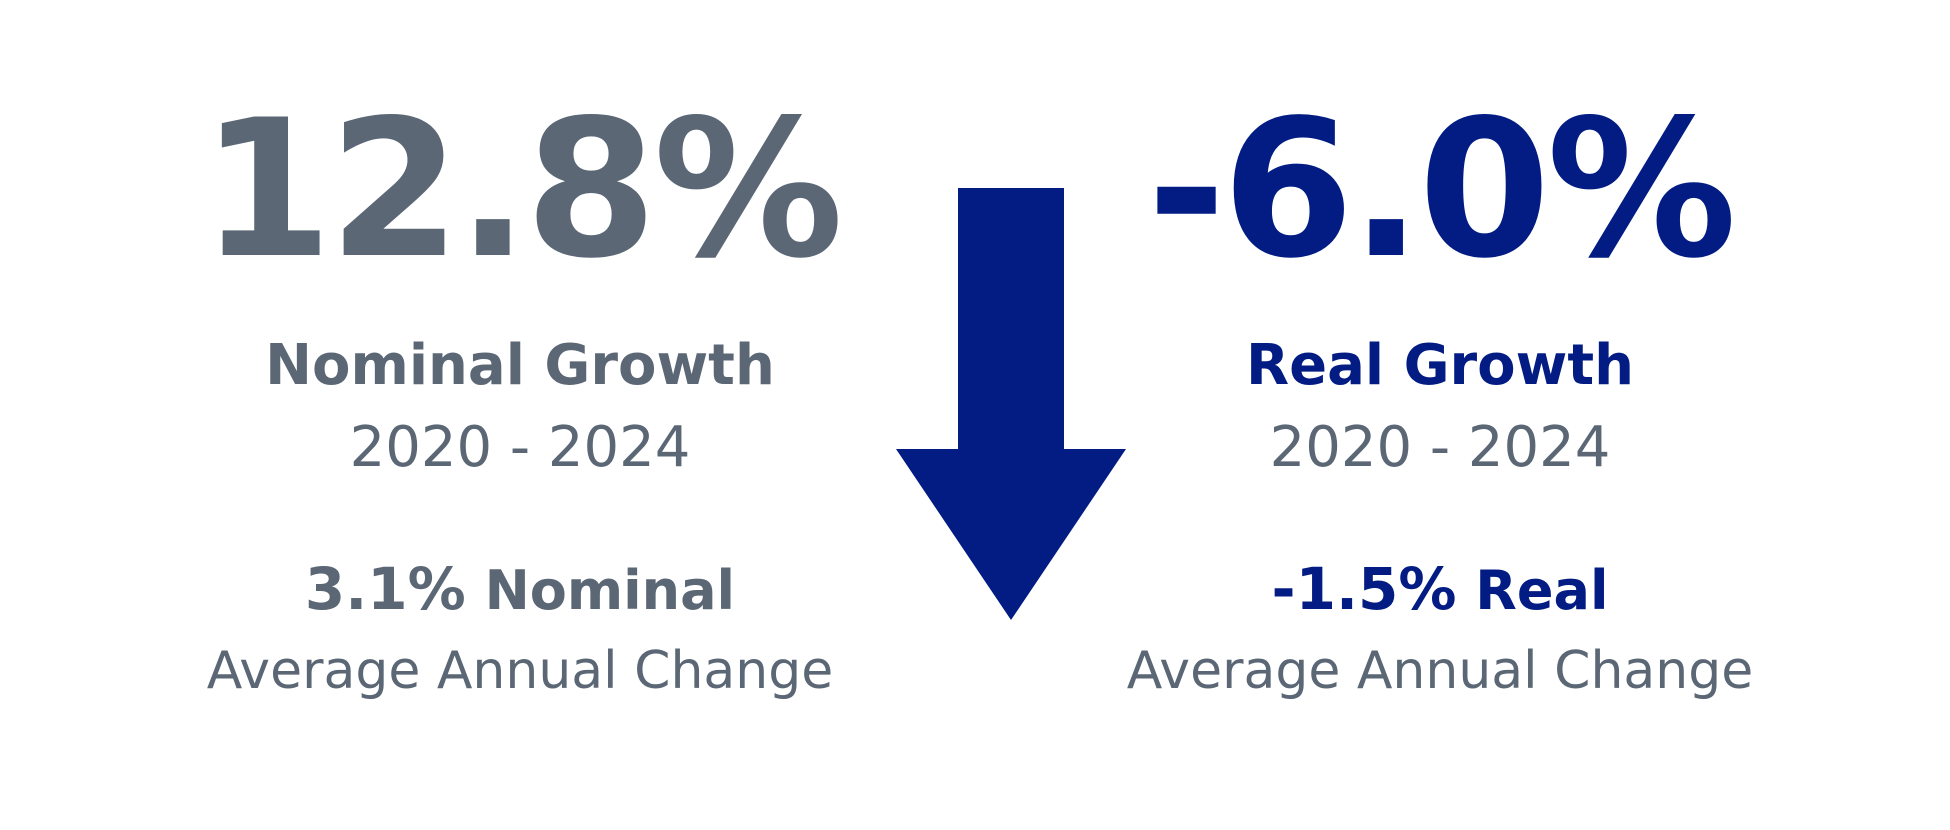 The width and height of the screenshot is (1950, 830). What do you see at coordinates (520, 671) in the screenshot?
I see `nominal-average-caption: Average Annual Change` at bounding box center [520, 671].